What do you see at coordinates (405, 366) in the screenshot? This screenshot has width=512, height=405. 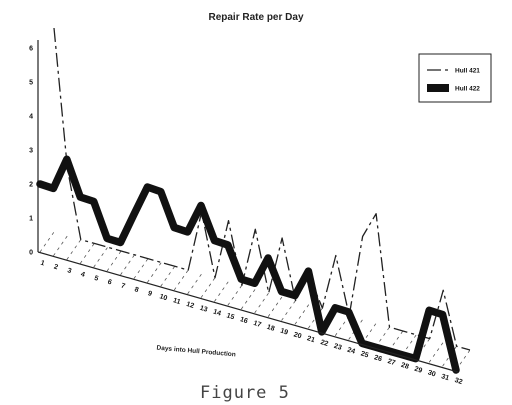 I see `x-tick-label-28: 28` at bounding box center [405, 366].